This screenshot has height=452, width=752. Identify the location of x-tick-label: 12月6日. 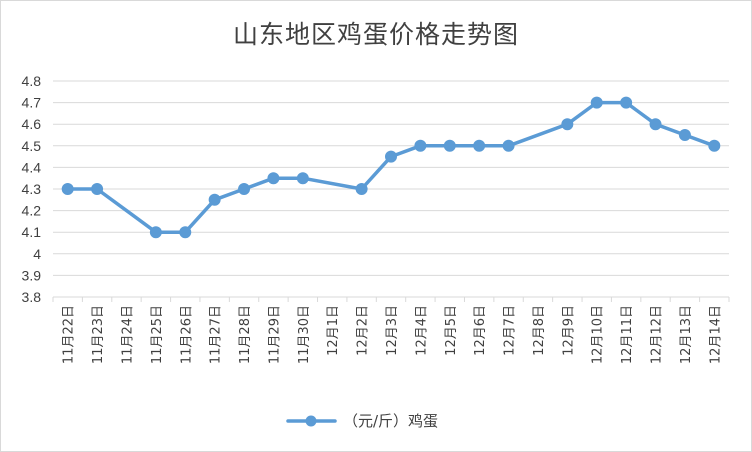
(480, 330).